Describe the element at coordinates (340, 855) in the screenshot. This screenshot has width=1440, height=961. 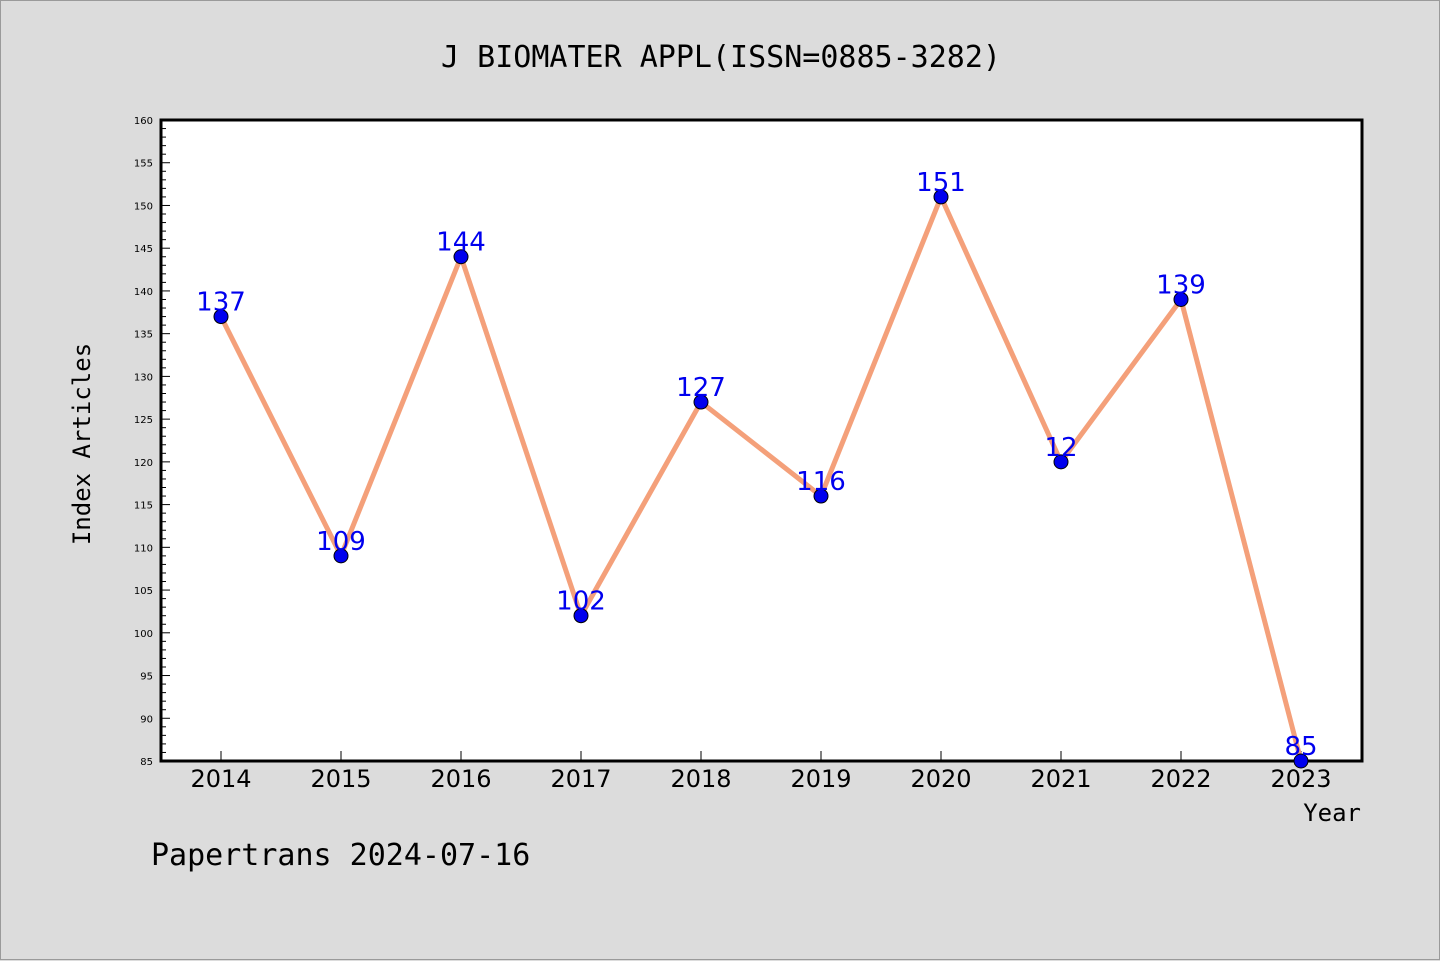
I see `footer-watermark: Papertrans 2024-07-16` at that location.